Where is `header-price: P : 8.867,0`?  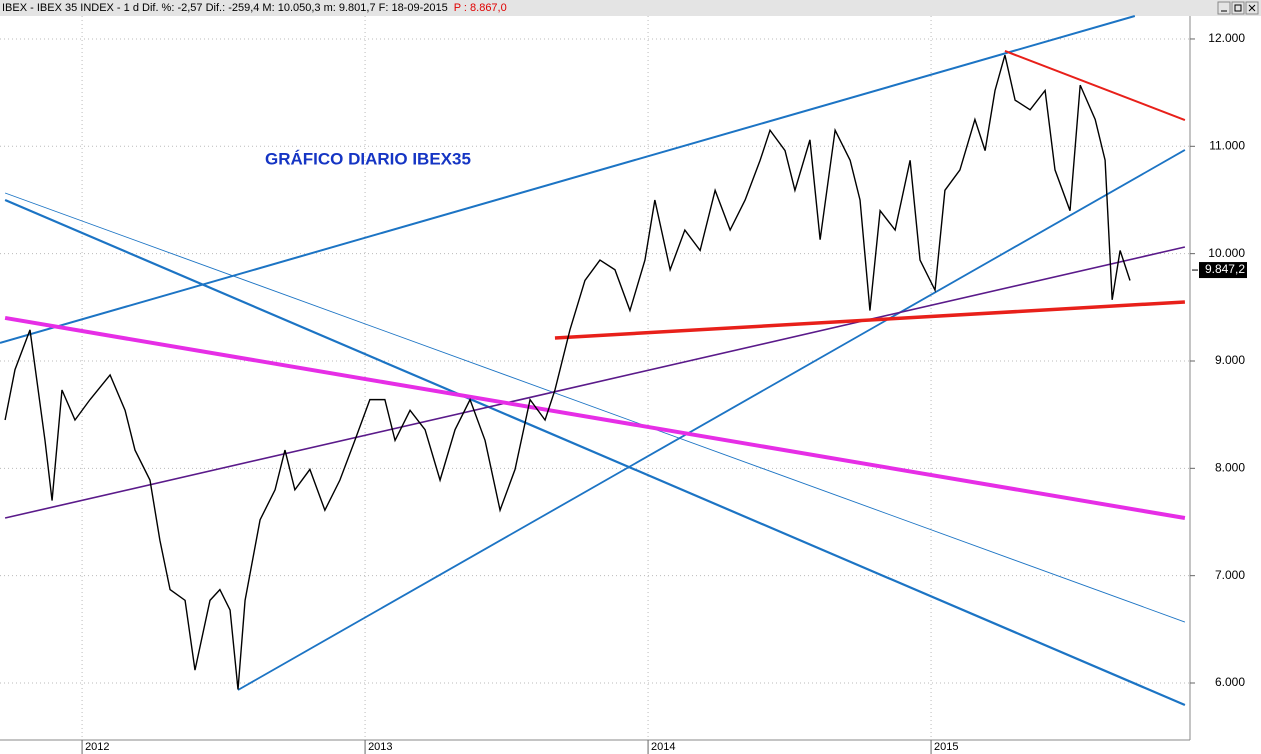 header-price: P : 8.867,0 is located at coordinates (480, 8).